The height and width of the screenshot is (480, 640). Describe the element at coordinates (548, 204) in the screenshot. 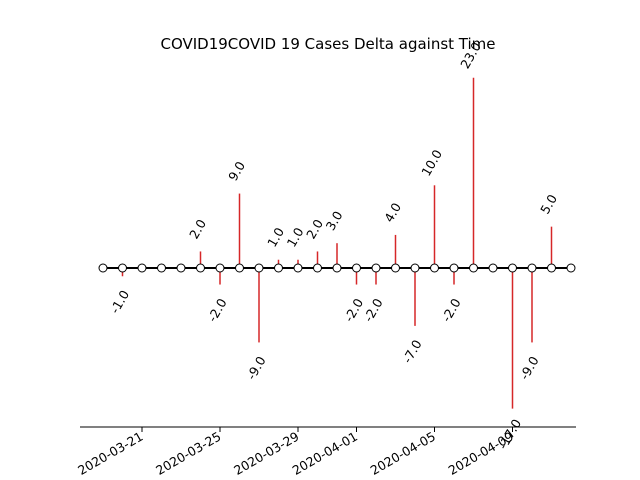

I see `value-label-23: 5.0` at that location.